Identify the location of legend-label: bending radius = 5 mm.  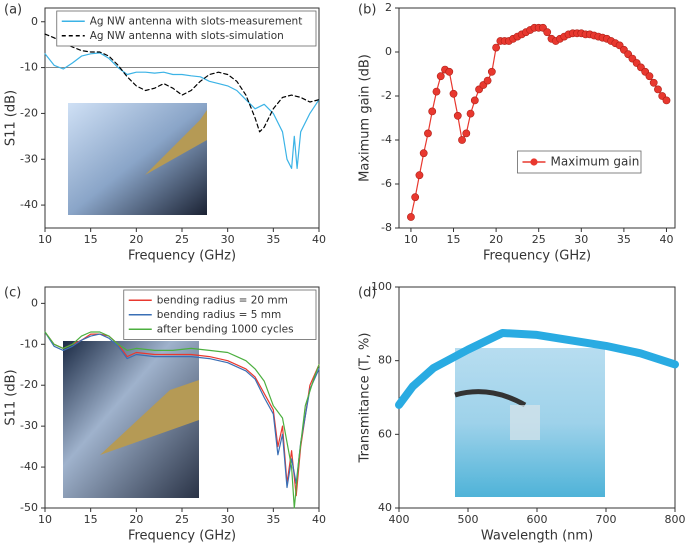
(219, 315).